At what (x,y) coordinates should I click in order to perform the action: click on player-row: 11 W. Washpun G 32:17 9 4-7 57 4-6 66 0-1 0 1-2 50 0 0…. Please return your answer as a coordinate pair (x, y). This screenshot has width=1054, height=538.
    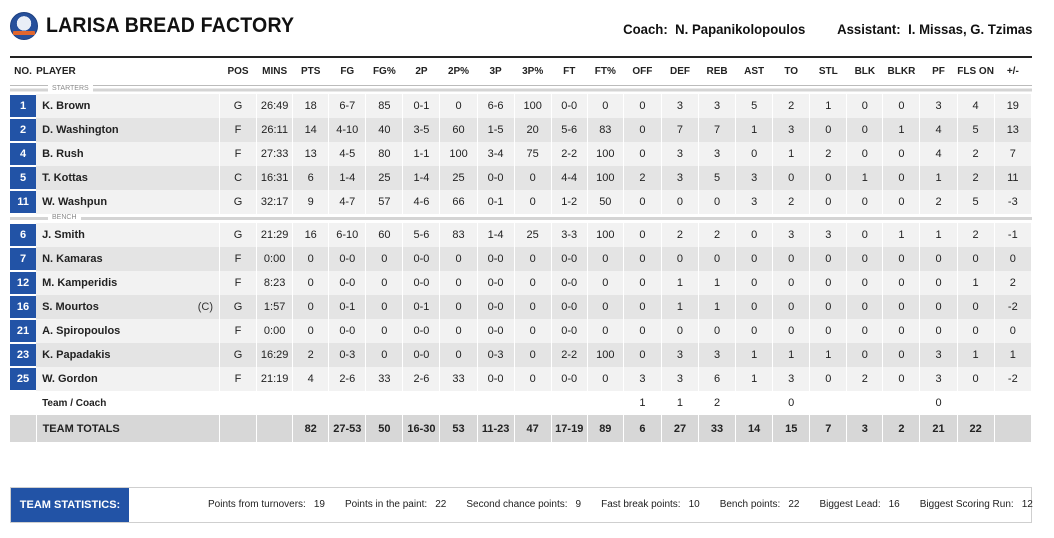
    Looking at the image, I should click on (521, 202).